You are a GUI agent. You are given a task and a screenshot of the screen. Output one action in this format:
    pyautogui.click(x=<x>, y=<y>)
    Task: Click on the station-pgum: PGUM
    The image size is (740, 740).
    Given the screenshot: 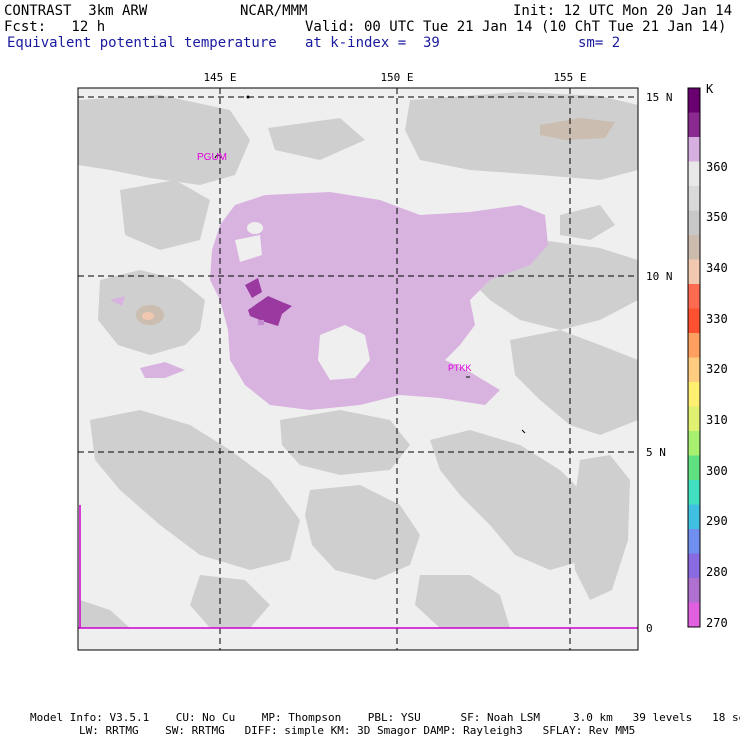 What is the action you would take?
    pyautogui.click(x=212, y=157)
    